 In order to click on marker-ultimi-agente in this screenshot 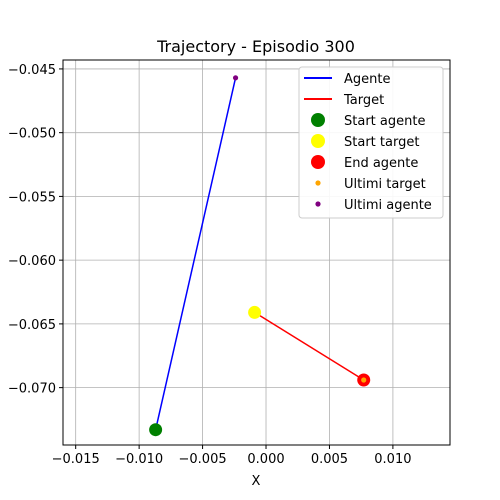, I will do `click(235, 78)`.